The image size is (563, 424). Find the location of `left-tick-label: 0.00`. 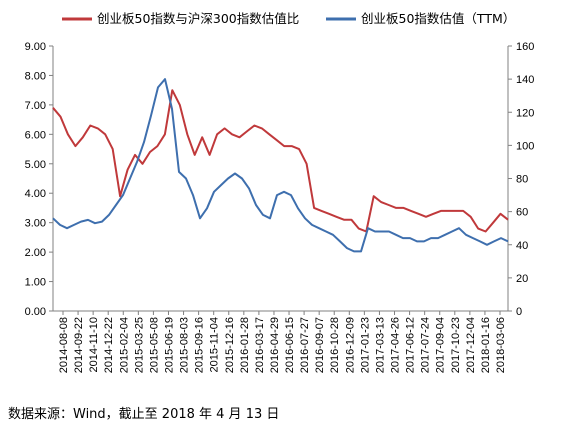

left-tick-label: 0.00 is located at coordinates (35, 312).